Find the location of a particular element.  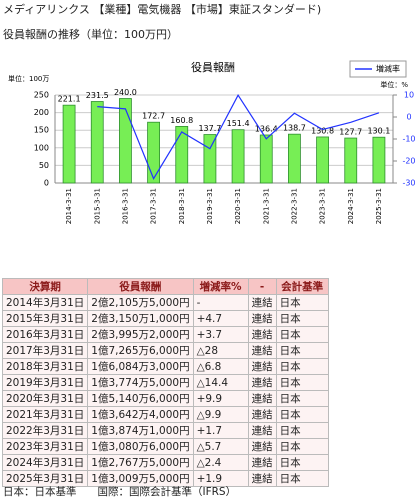

y2-tick-label: 10 is located at coordinates (409, 95).